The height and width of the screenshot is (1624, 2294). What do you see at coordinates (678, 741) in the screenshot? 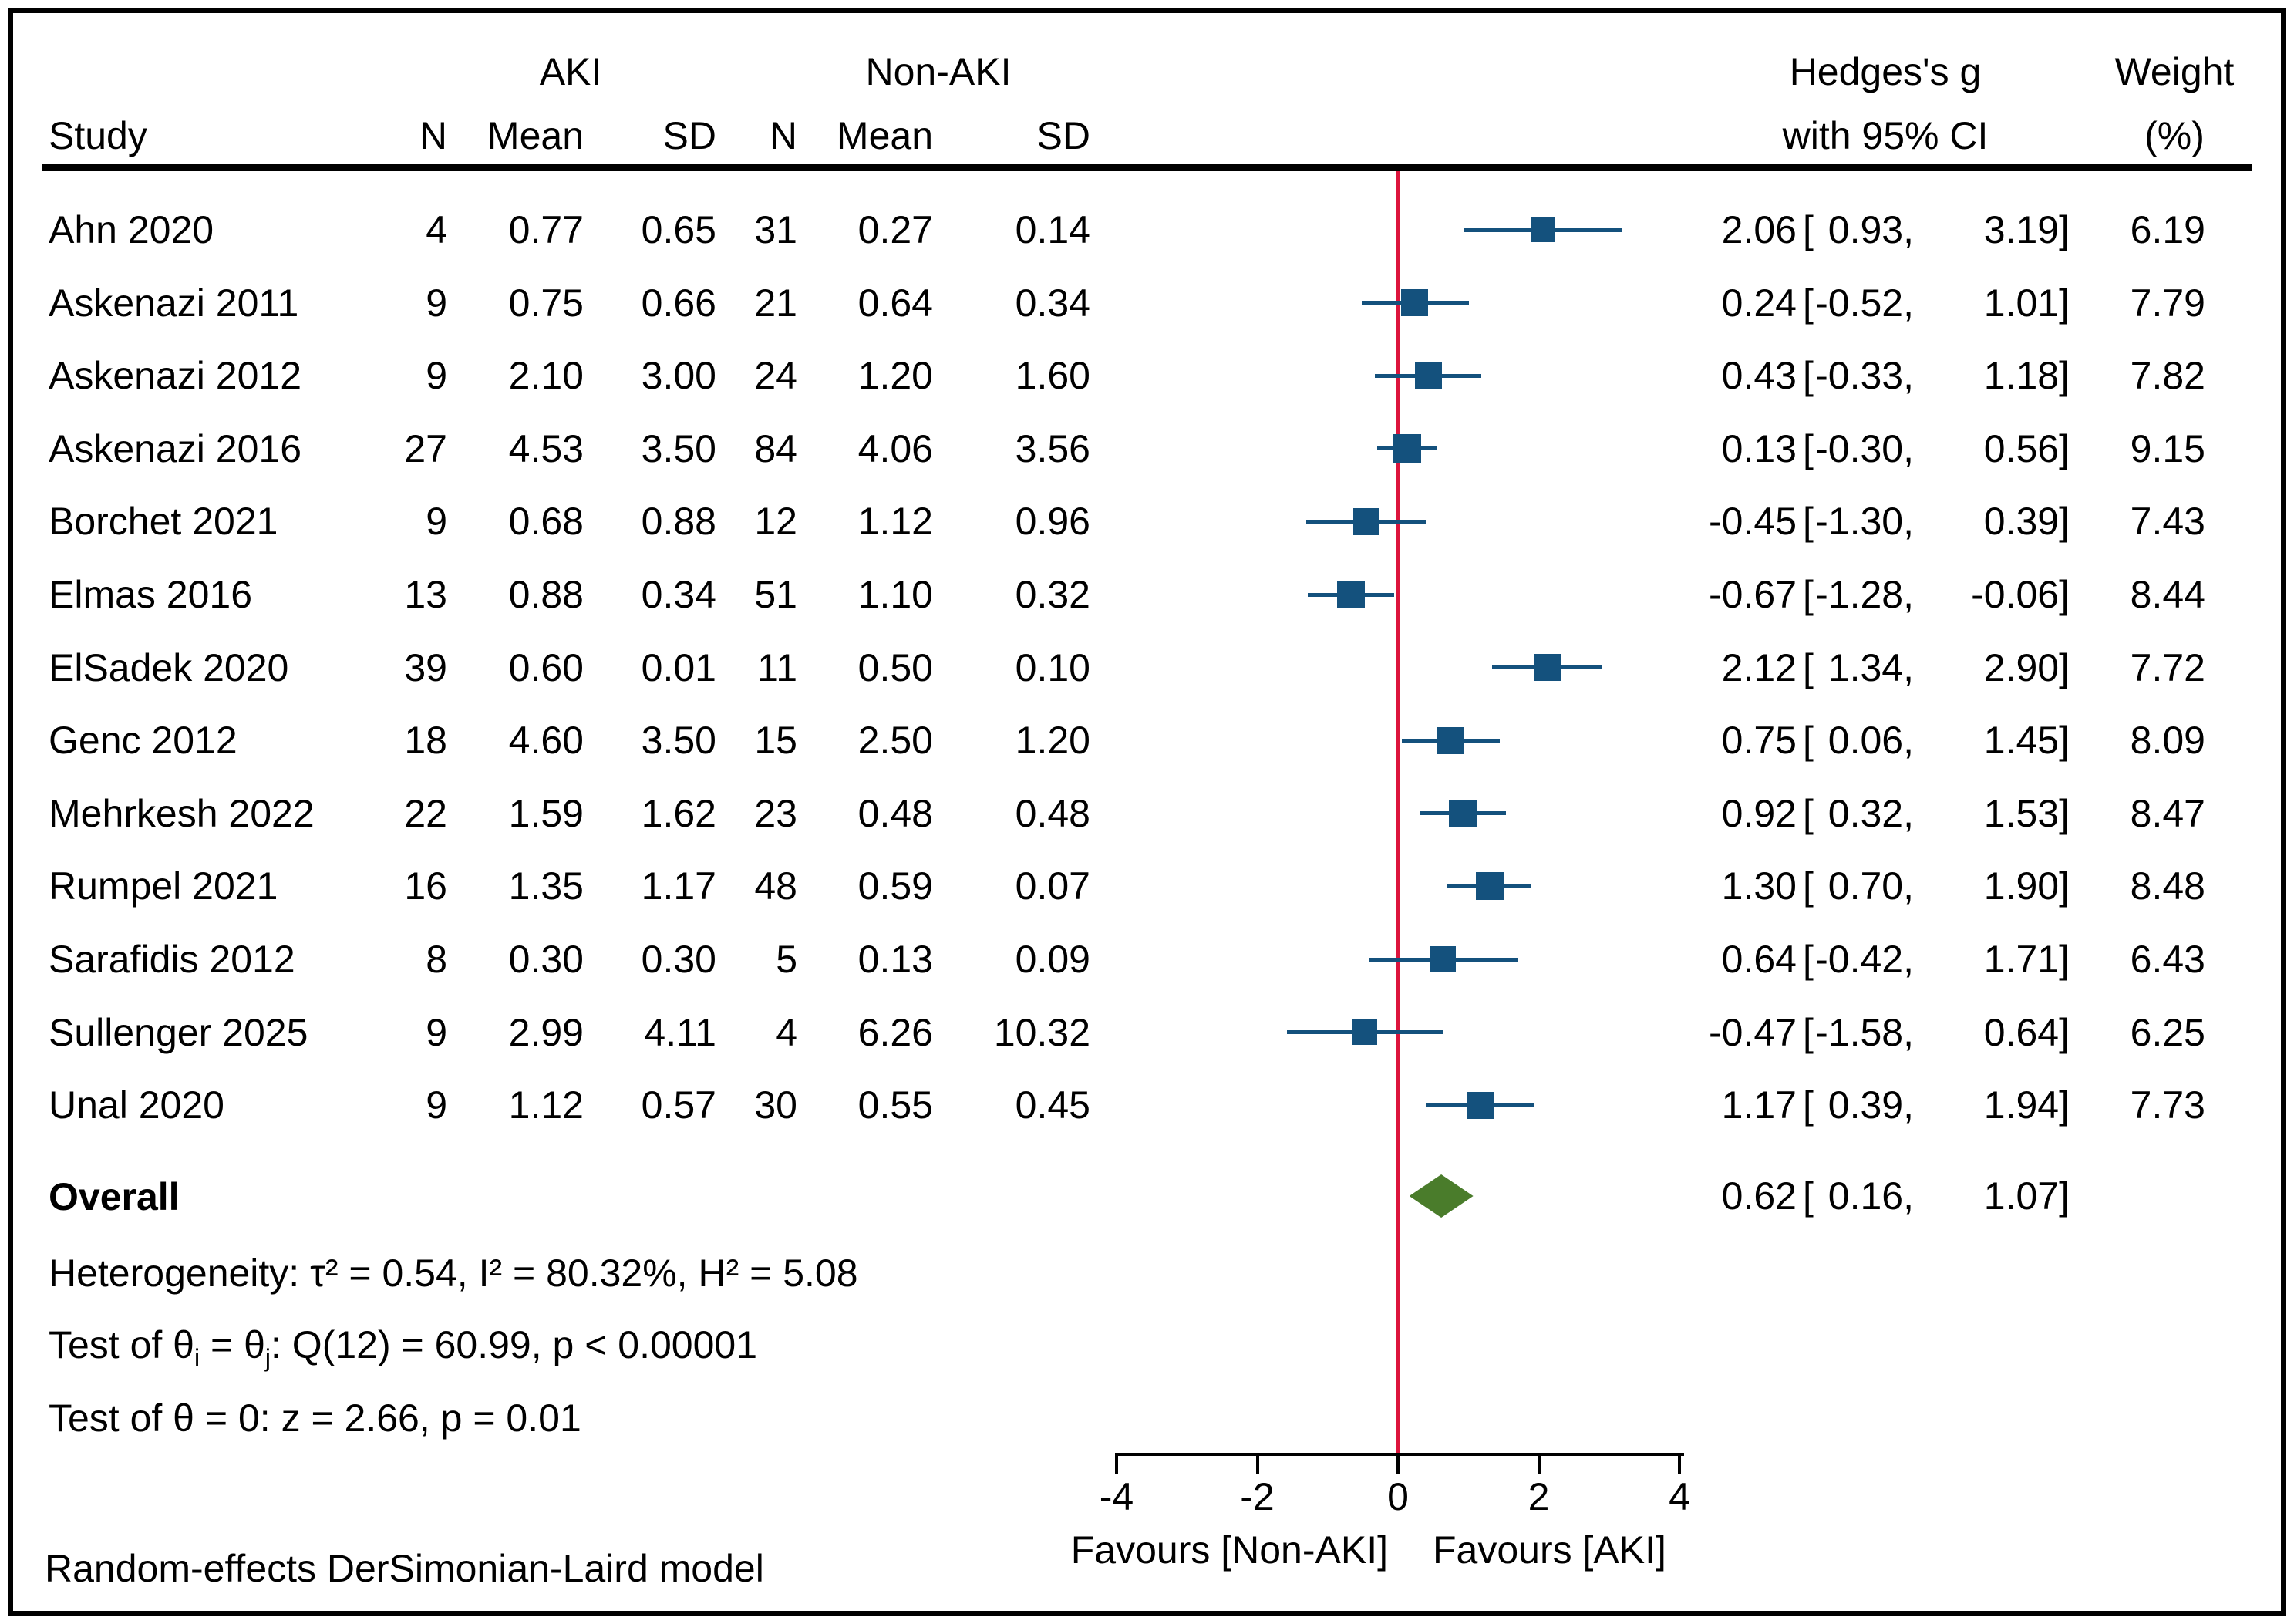
I see `aki-sd: 3.50` at bounding box center [678, 741].